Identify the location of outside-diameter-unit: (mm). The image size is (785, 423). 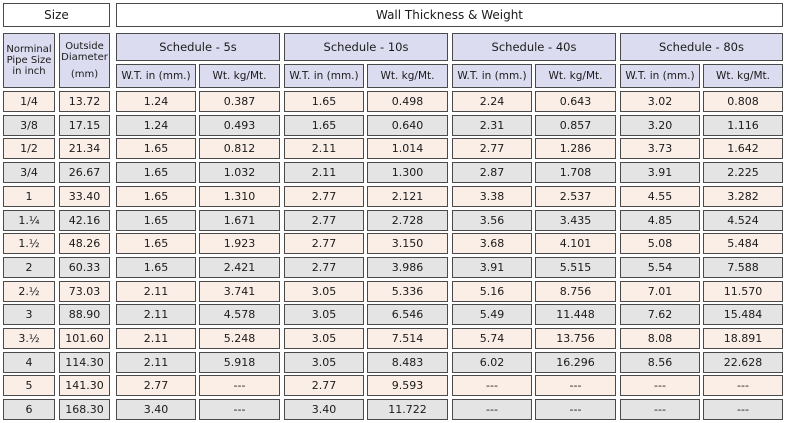
(84, 74).